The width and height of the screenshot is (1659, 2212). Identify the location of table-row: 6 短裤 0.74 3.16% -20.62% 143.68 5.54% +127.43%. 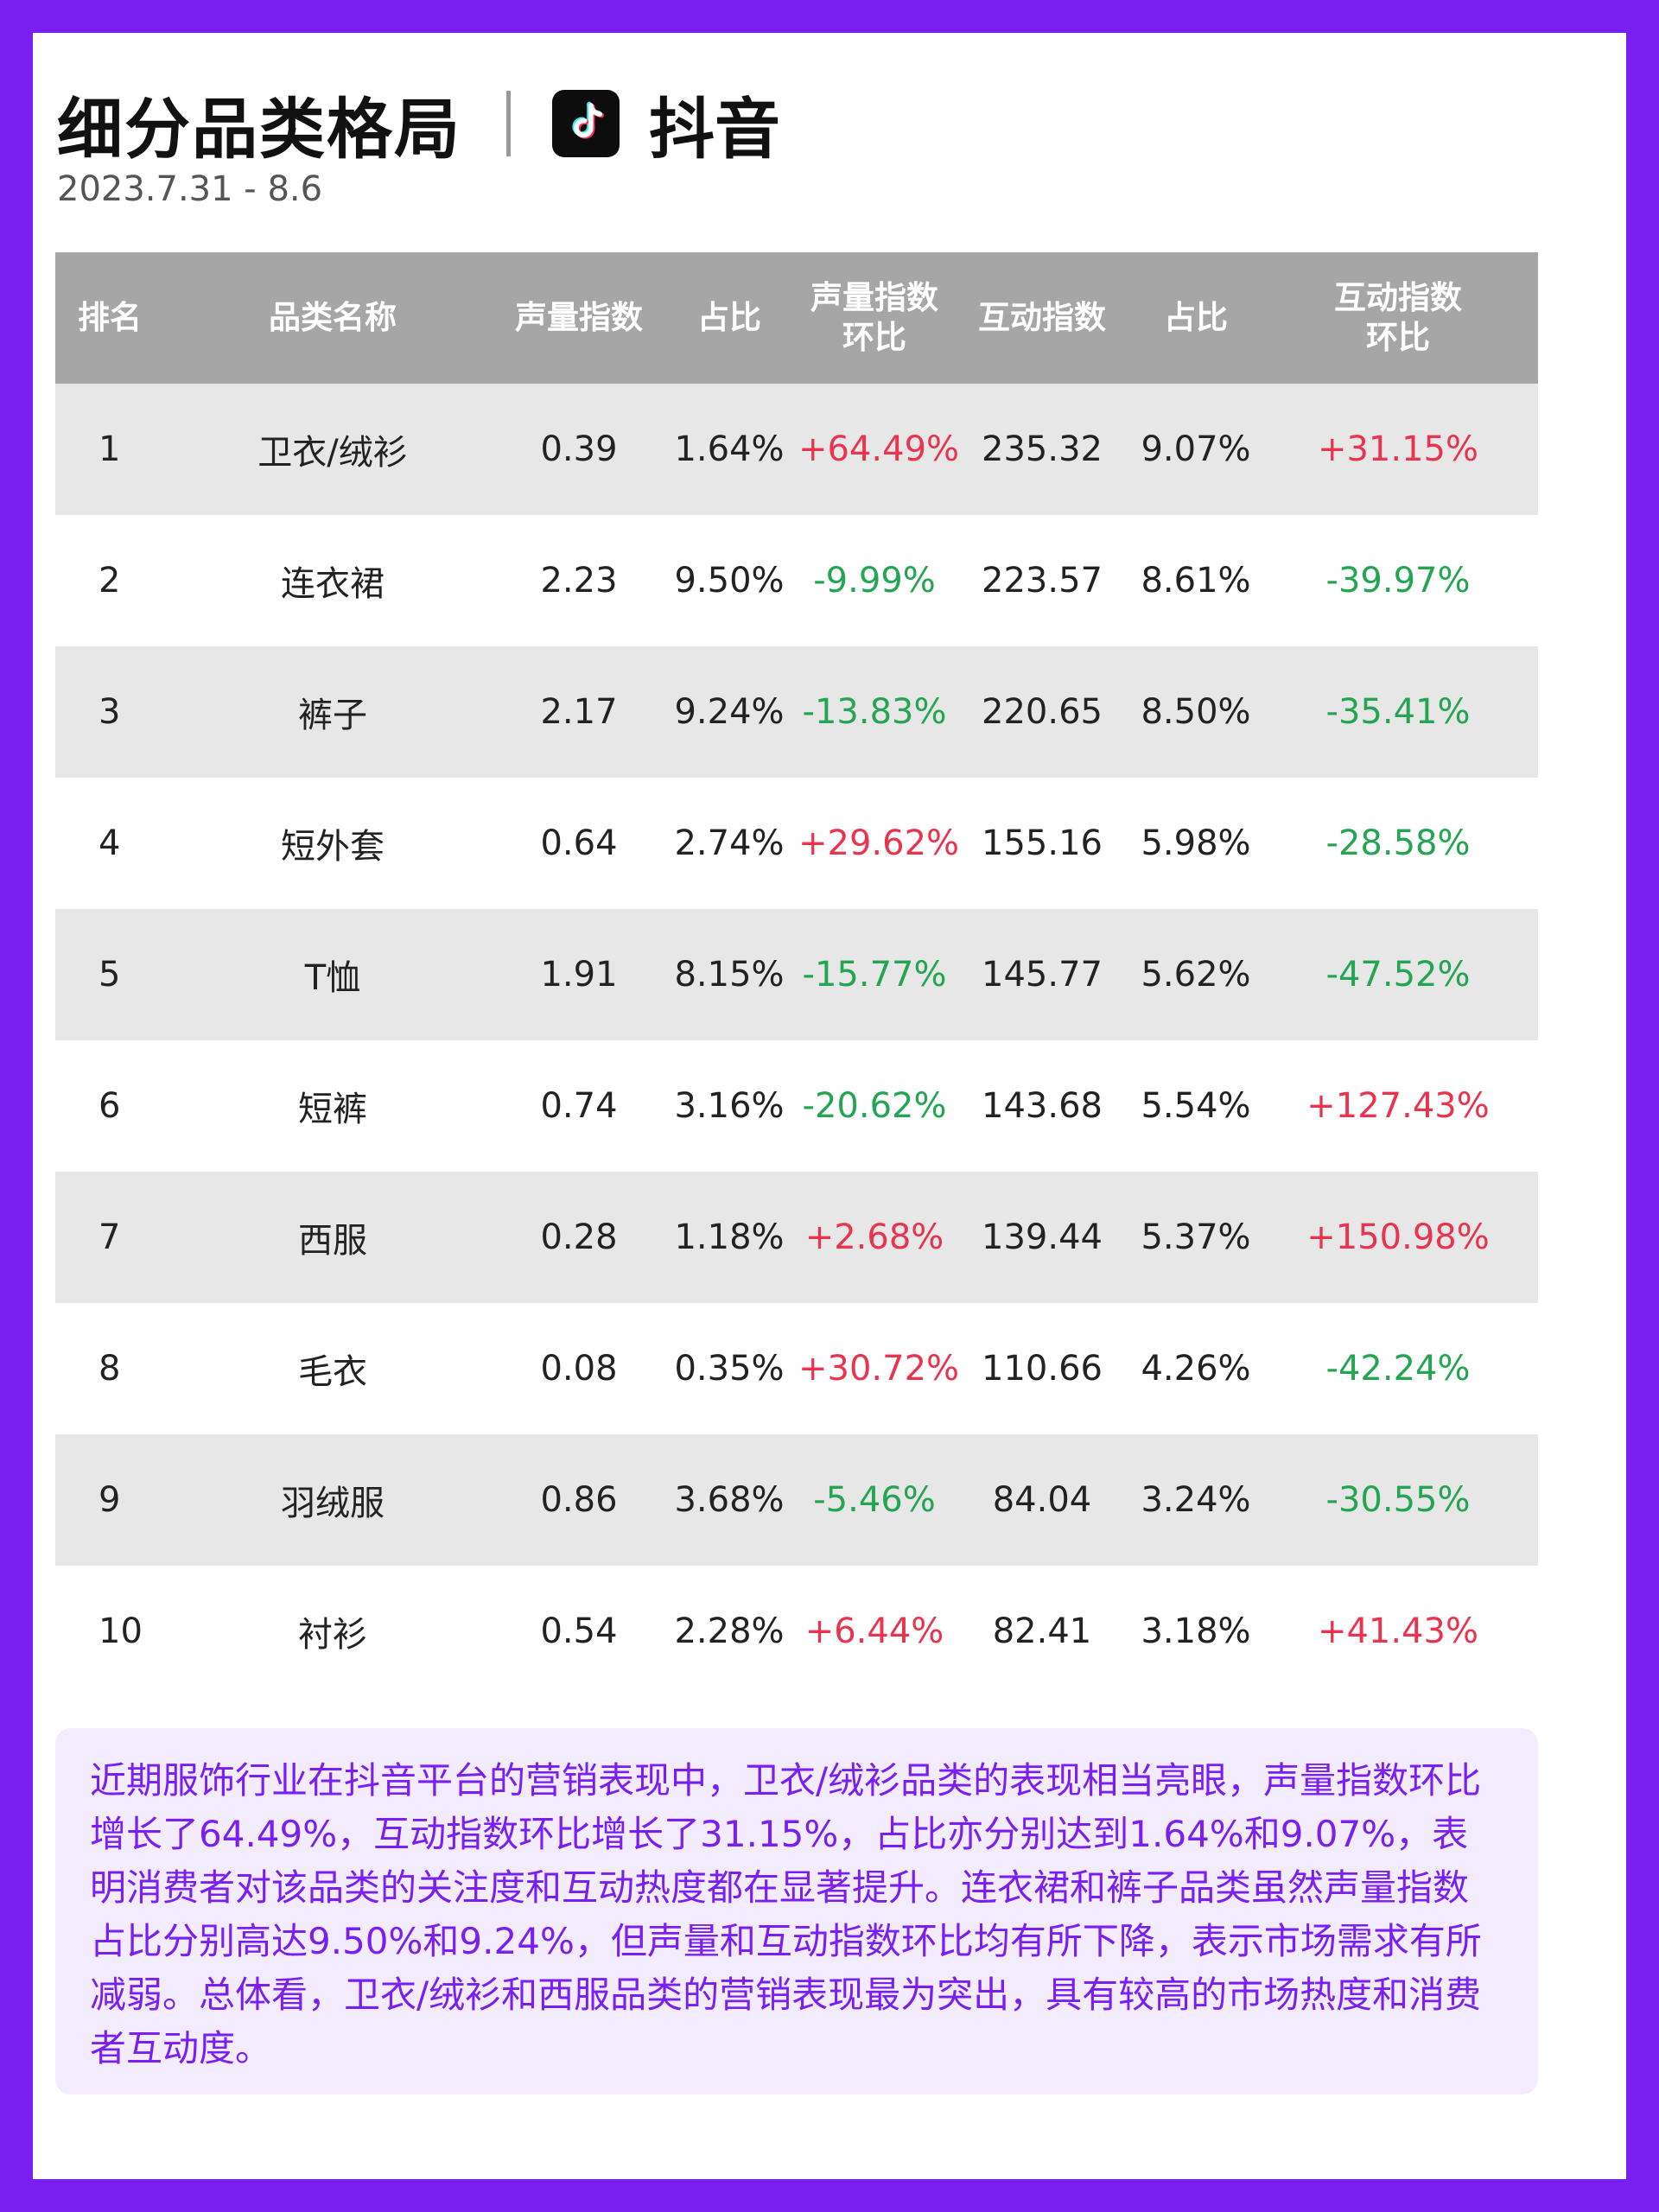
(796, 1106).